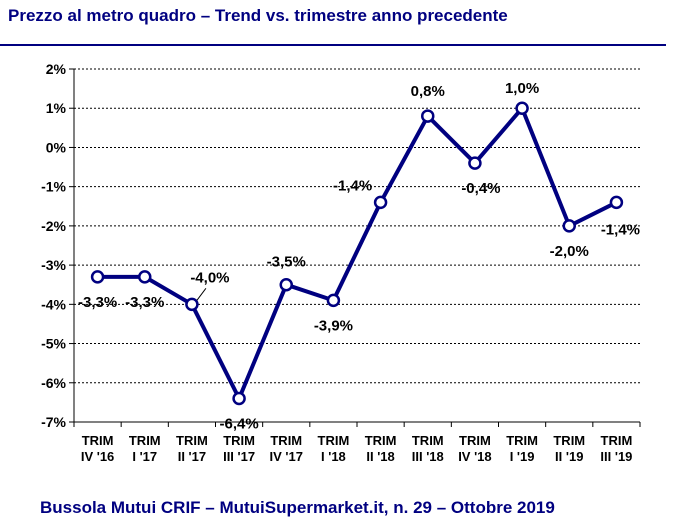  Describe the element at coordinates (53, 344) in the screenshot. I see `y-tick-label: -5%` at that location.